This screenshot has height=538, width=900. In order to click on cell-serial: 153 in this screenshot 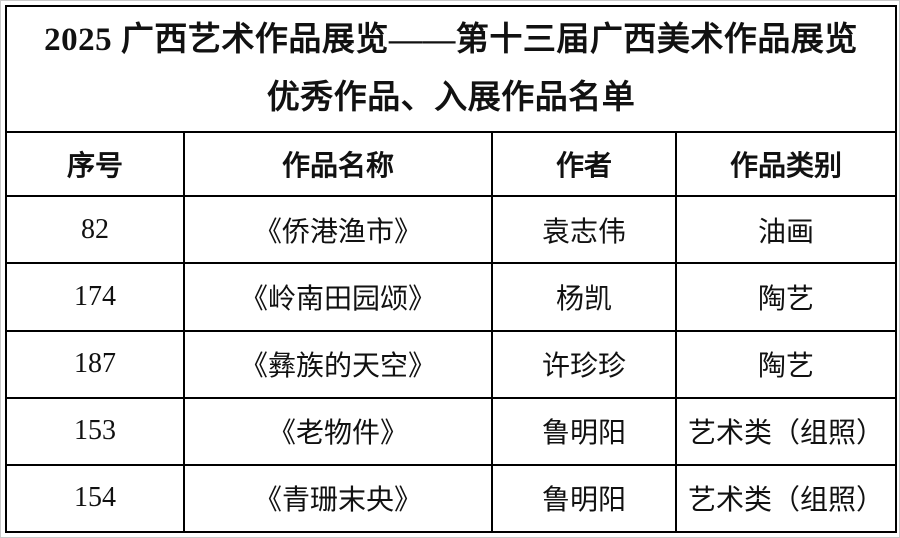, I will do `click(95, 431)`.